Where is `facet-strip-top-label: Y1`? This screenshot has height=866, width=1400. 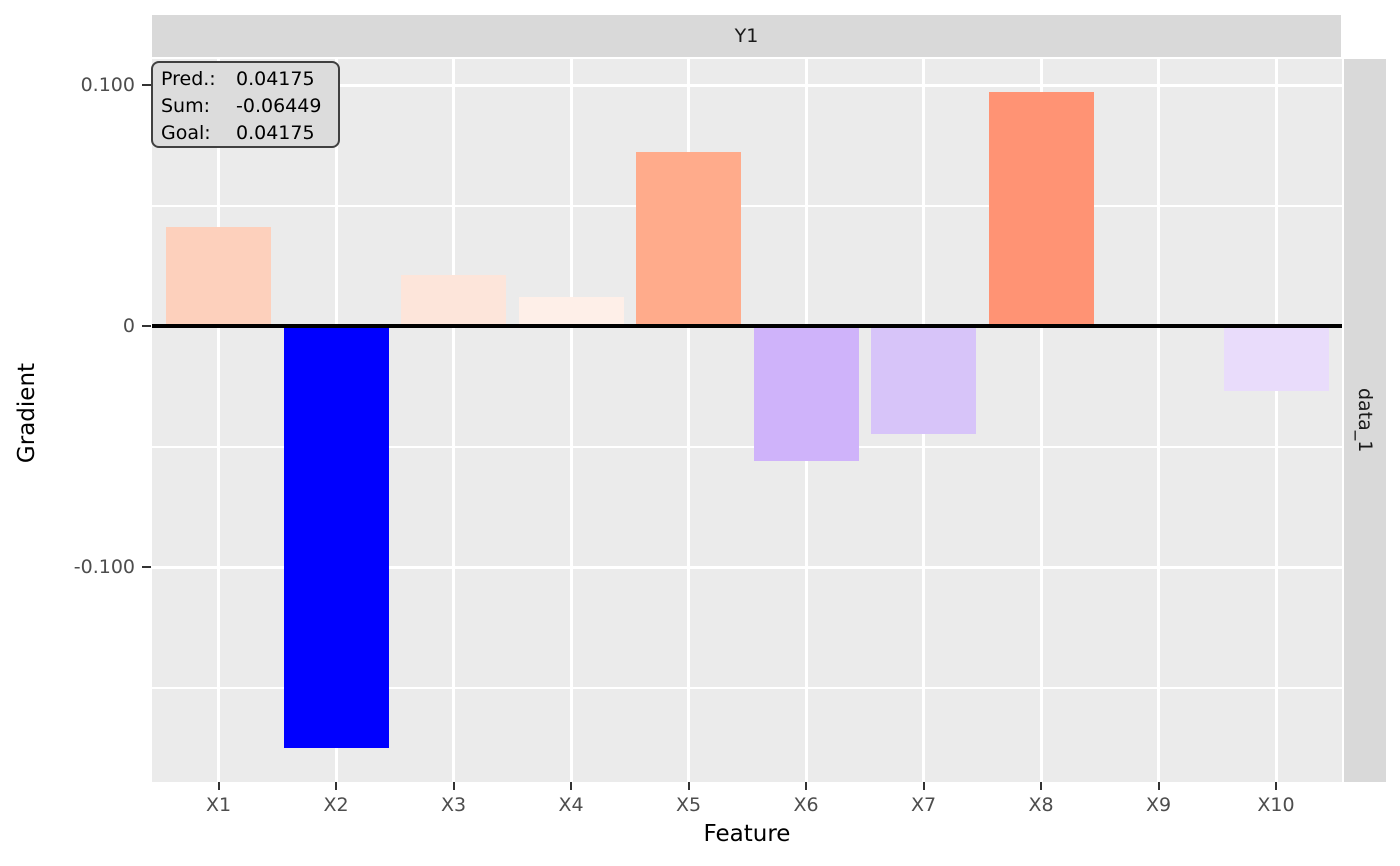 facet-strip-top-label: Y1 is located at coordinates (746, 36).